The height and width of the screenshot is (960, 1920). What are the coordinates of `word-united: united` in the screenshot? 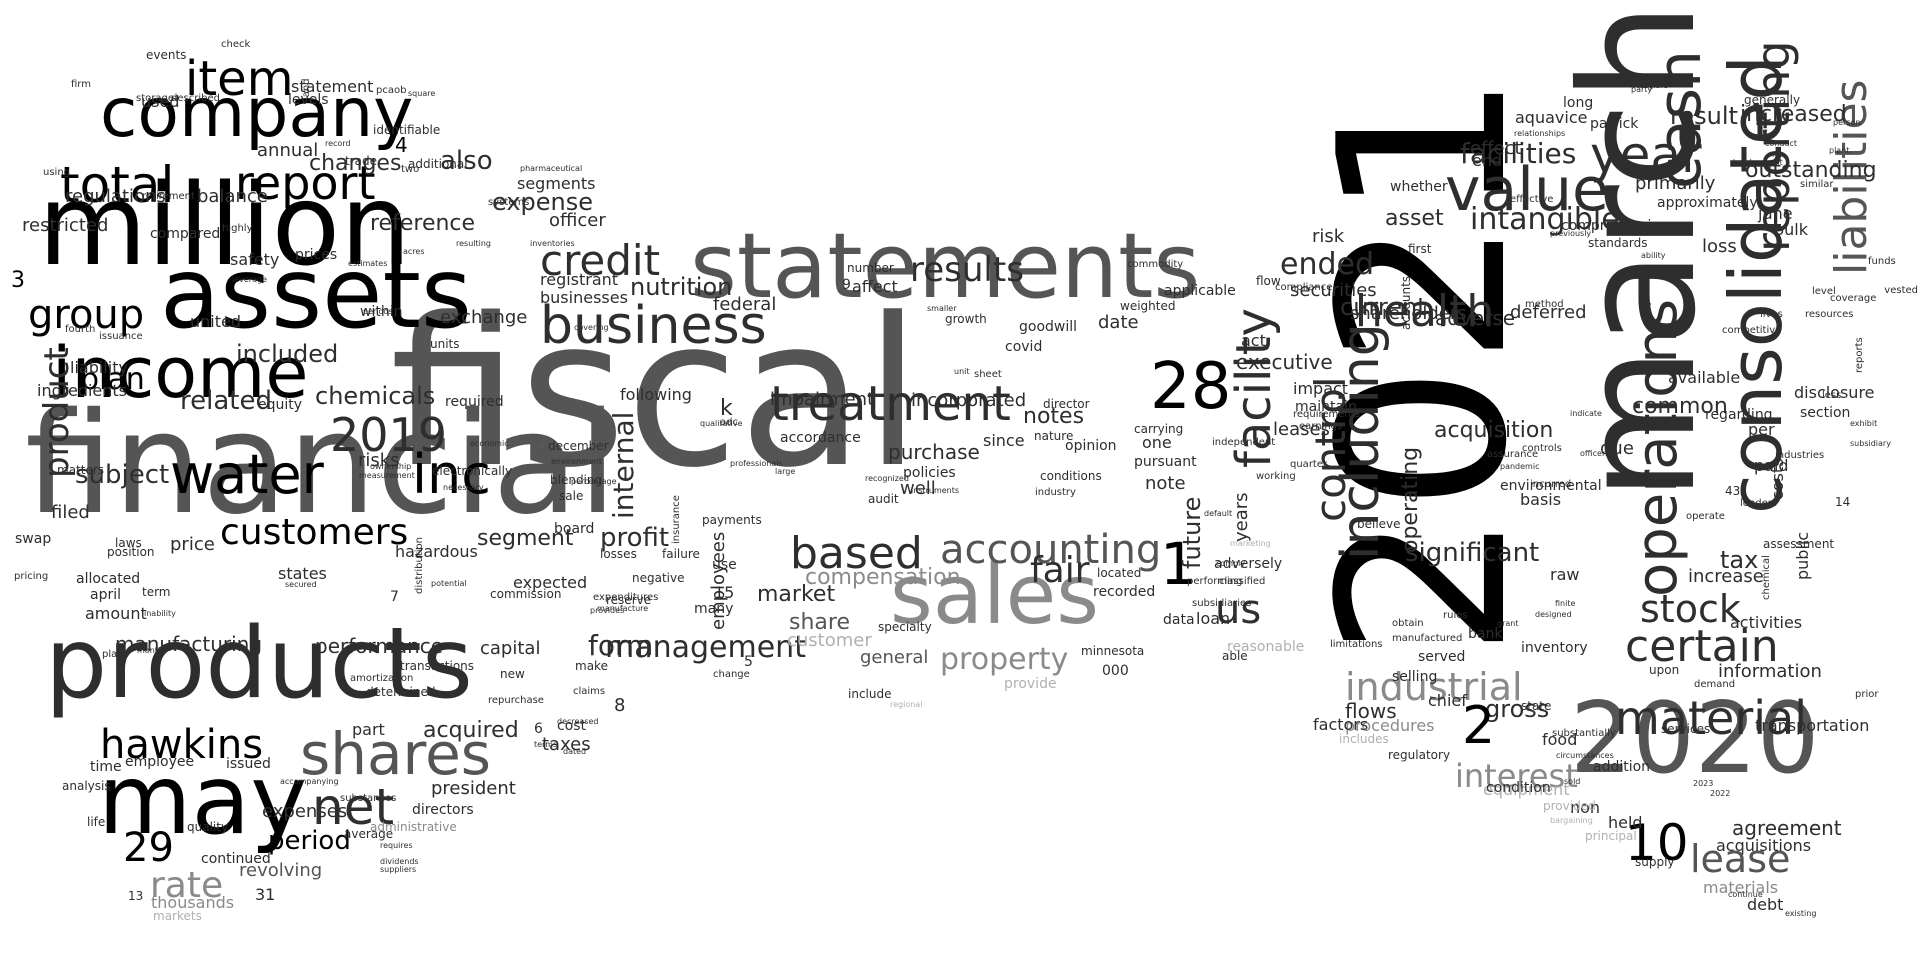 It's located at (215, 321).